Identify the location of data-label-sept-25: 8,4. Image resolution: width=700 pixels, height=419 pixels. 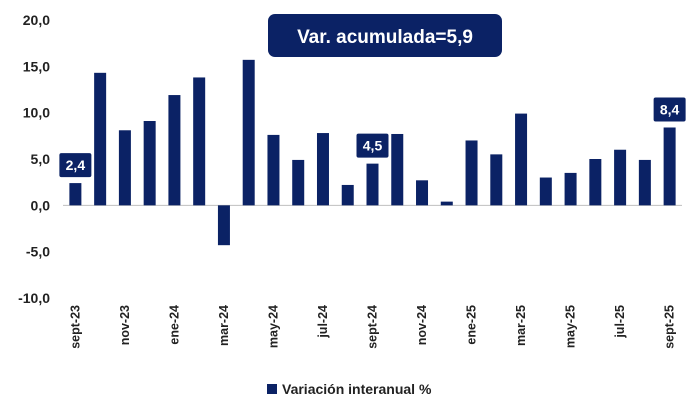
(669, 109).